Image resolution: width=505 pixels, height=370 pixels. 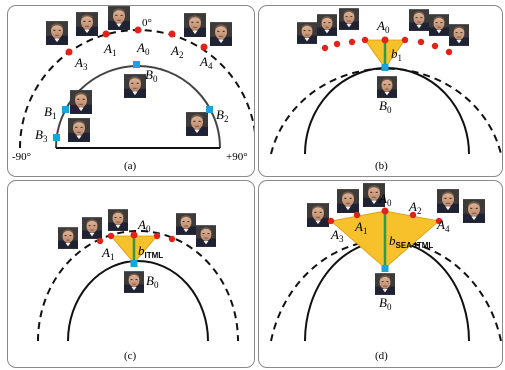 What do you see at coordinates (65, 109) in the screenshot?
I see `probe-square-b1` at bounding box center [65, 109].